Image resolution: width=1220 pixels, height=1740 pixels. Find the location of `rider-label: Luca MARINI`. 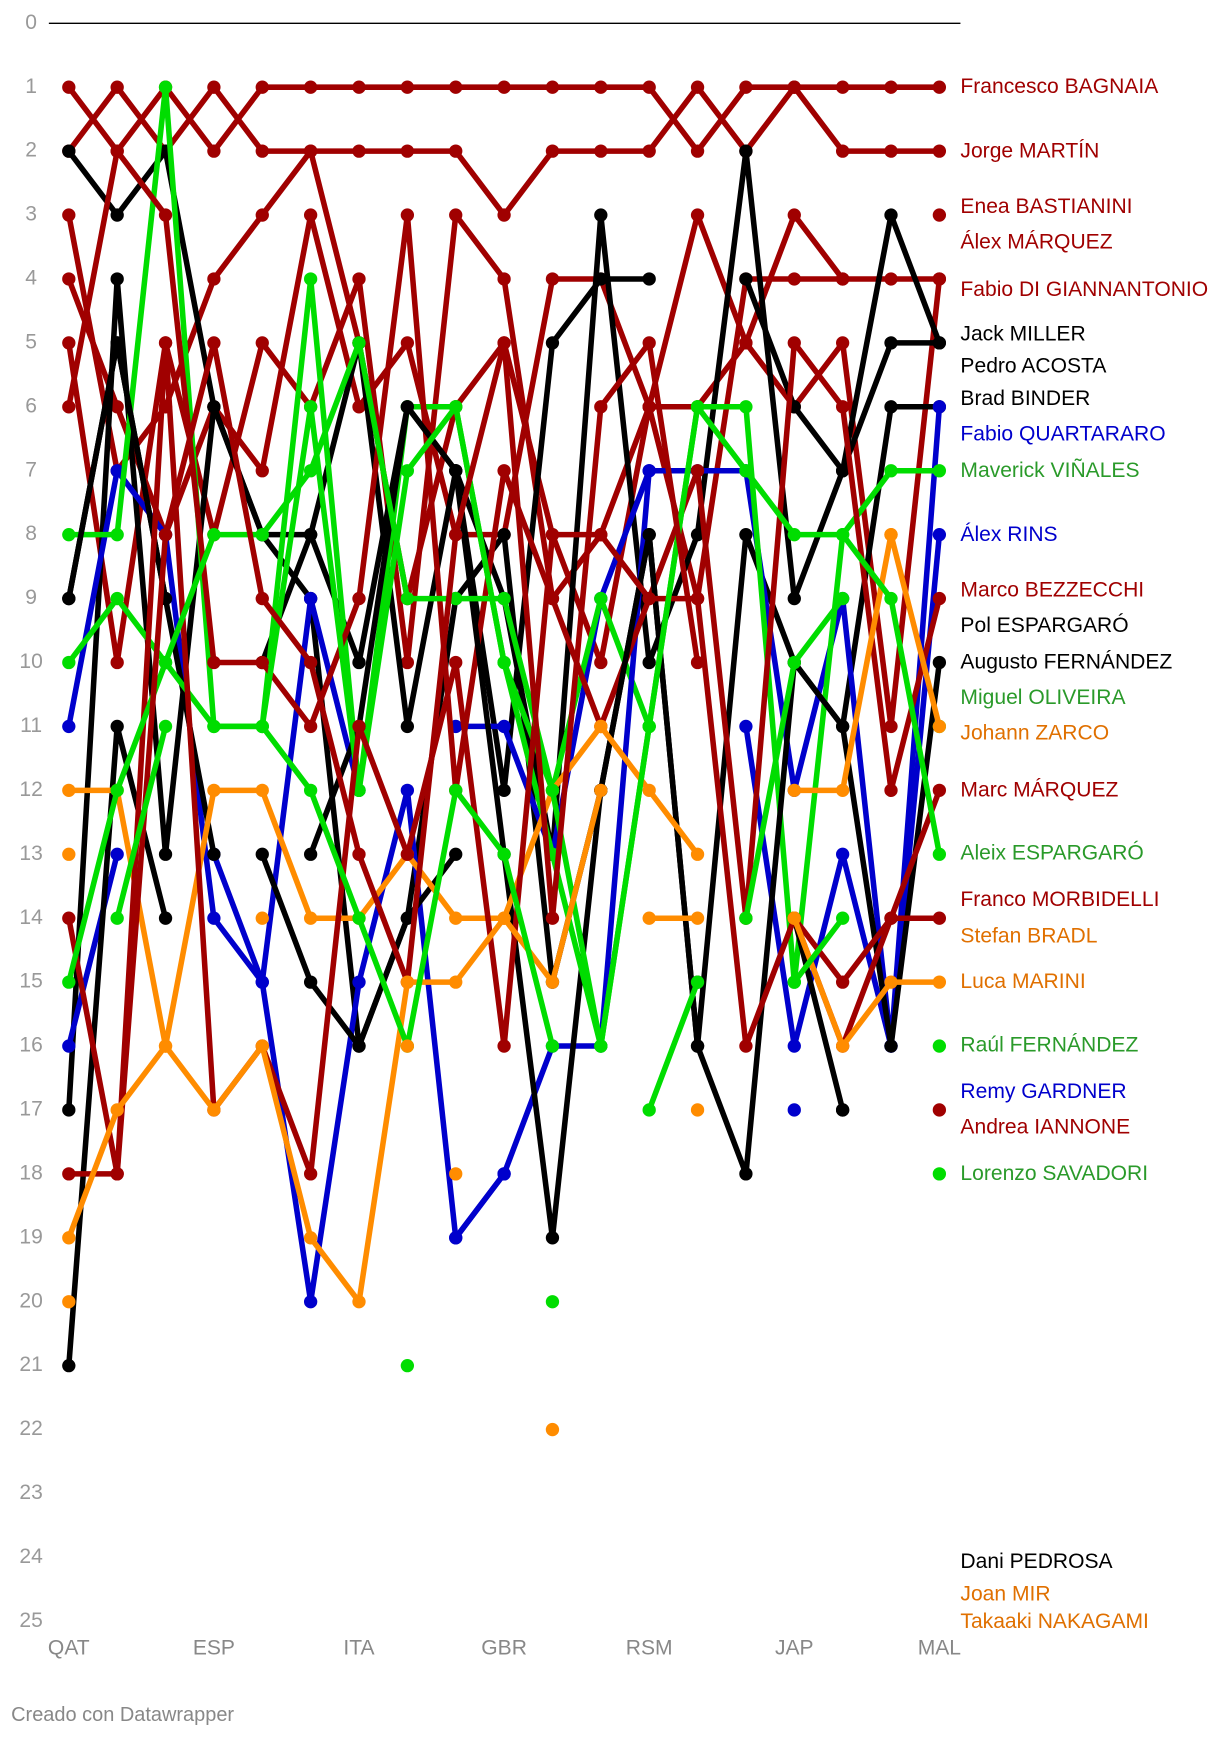

rider-label: Luca MARINI is located at coordinates (1022, 981).